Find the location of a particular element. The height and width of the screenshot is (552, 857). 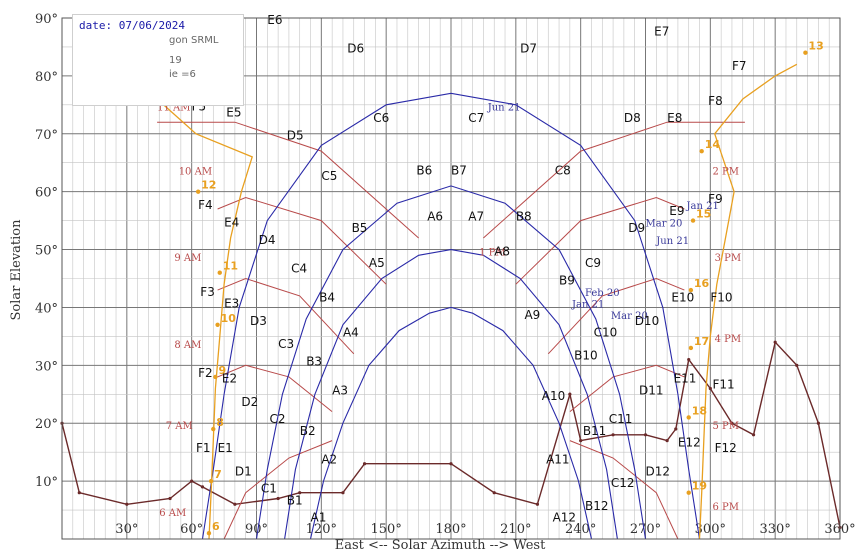

zone-label: E5 is located at coordinates (233, 112).